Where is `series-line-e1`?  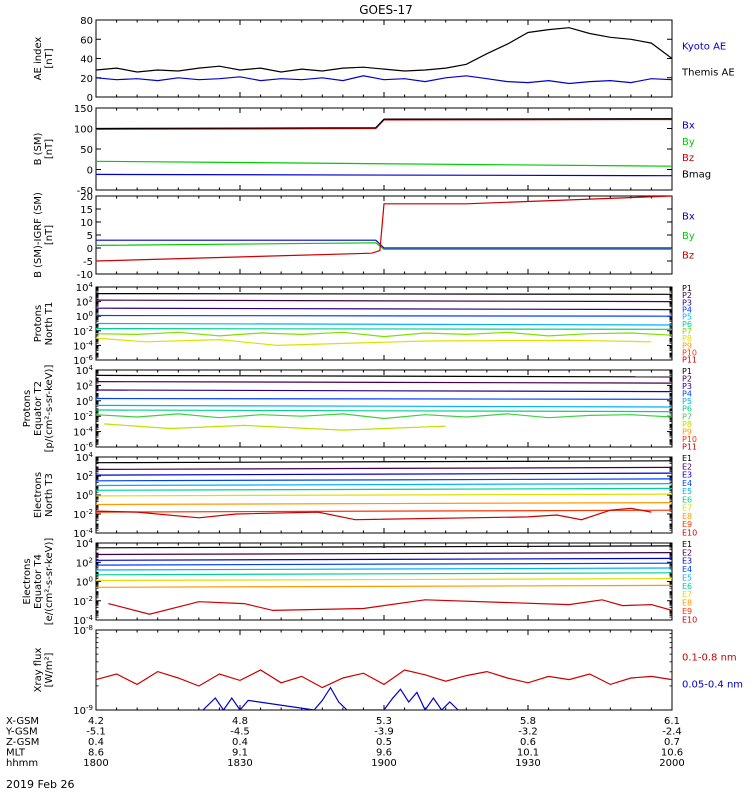 series-line-e1 is located at coordinates (384, 462).